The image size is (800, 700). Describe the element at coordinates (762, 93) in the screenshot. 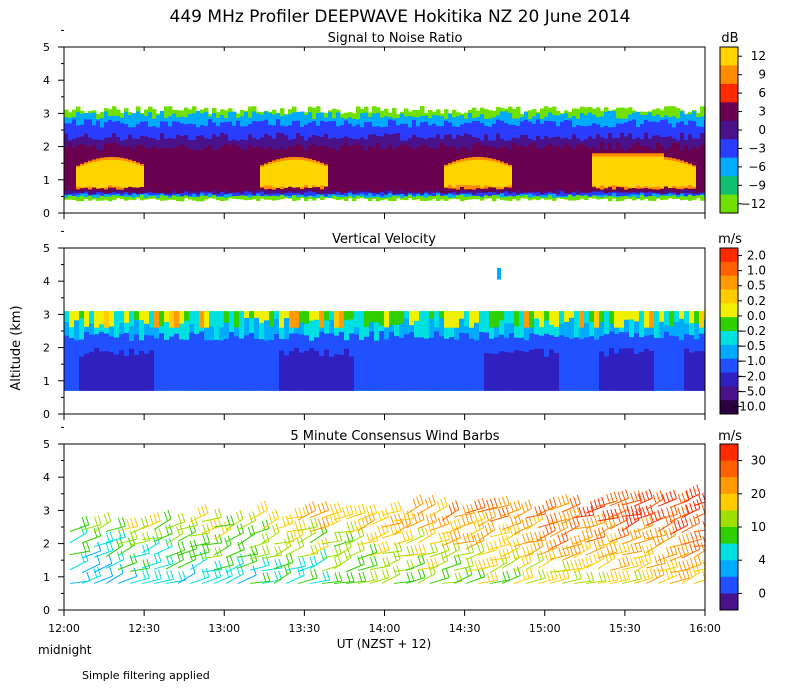

I see `colorbar-label: 6` at that location.